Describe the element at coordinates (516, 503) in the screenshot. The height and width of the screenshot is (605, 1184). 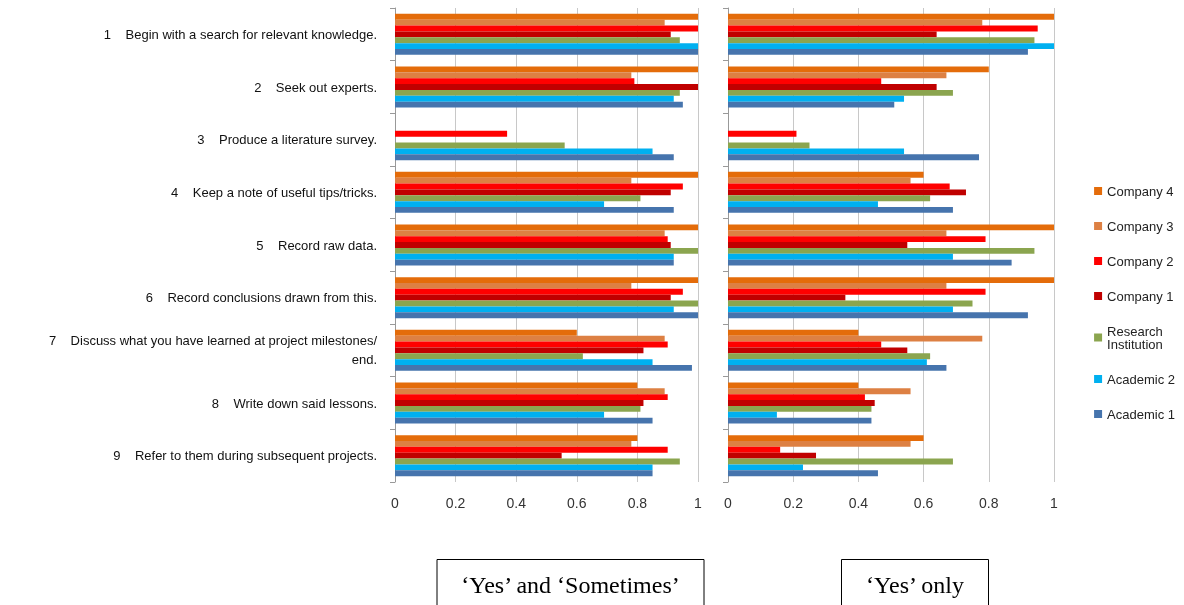
I see `x-tick-label: 0.4` at that location.